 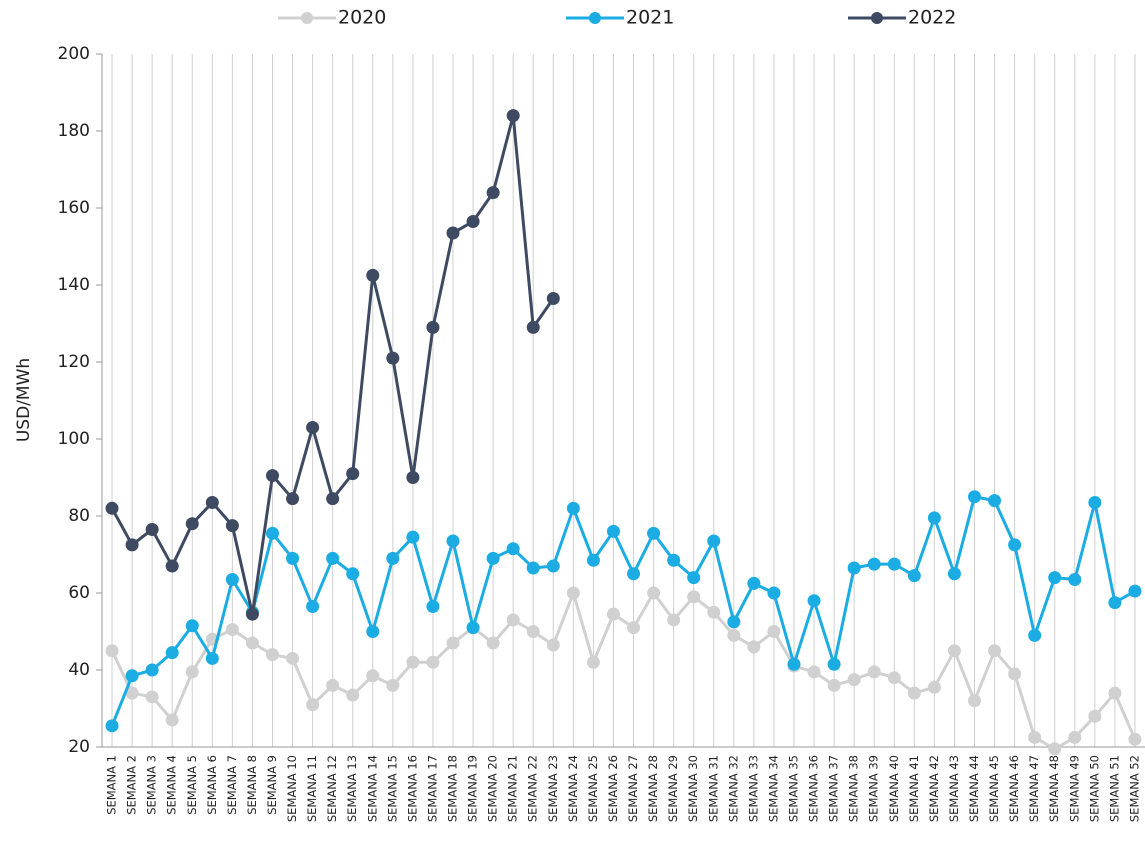 What do you see at coordinates (673, 788) in the screenshot?
I see `x-tick-label: SEMANA 29` at bounding box center [673, 788].